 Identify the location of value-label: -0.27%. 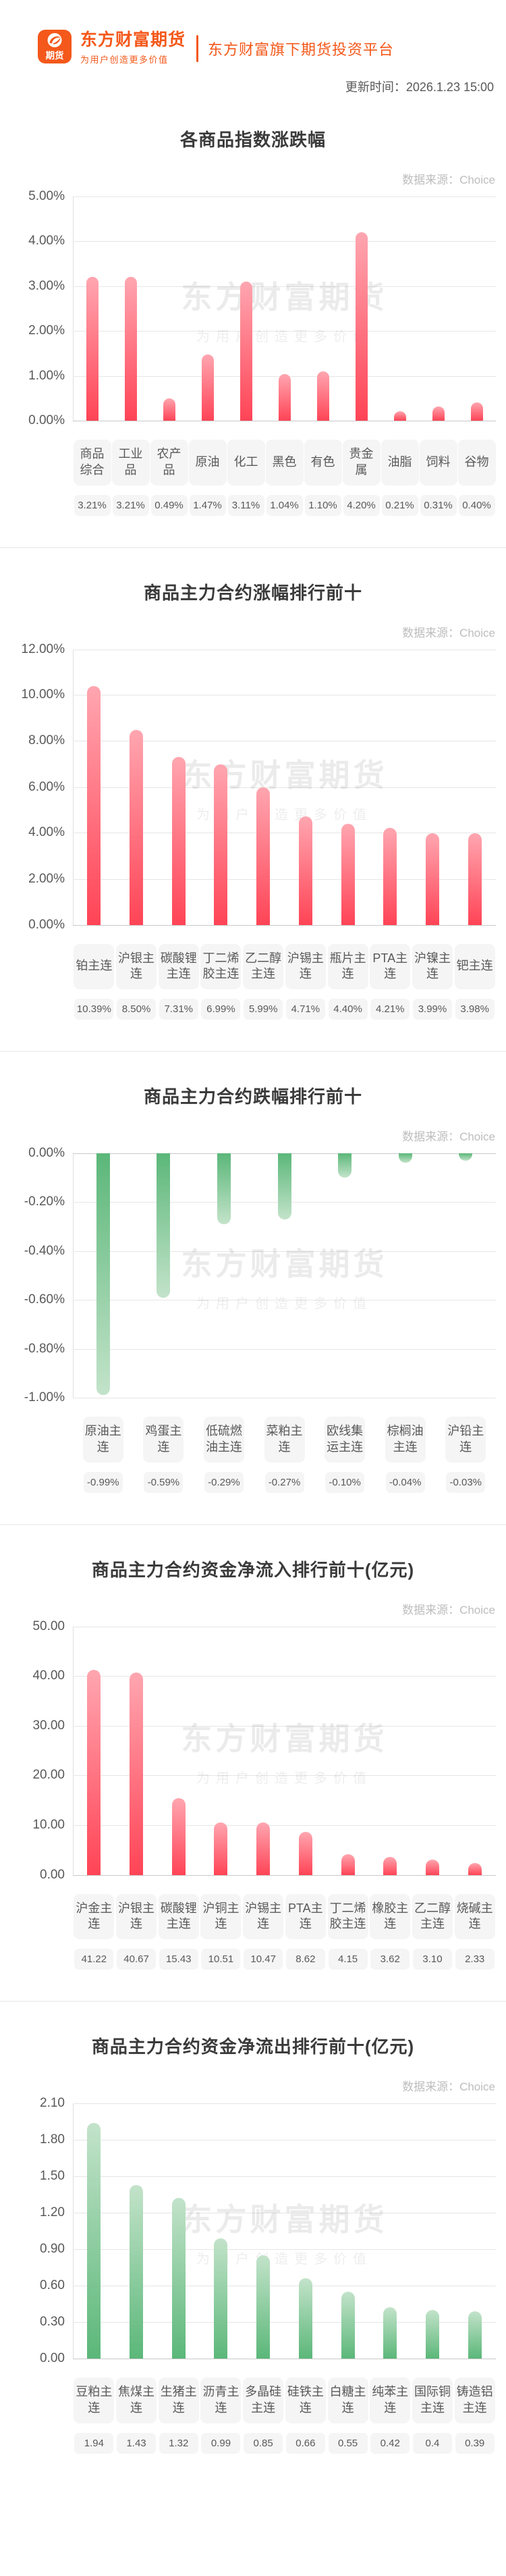
(284, 1482).